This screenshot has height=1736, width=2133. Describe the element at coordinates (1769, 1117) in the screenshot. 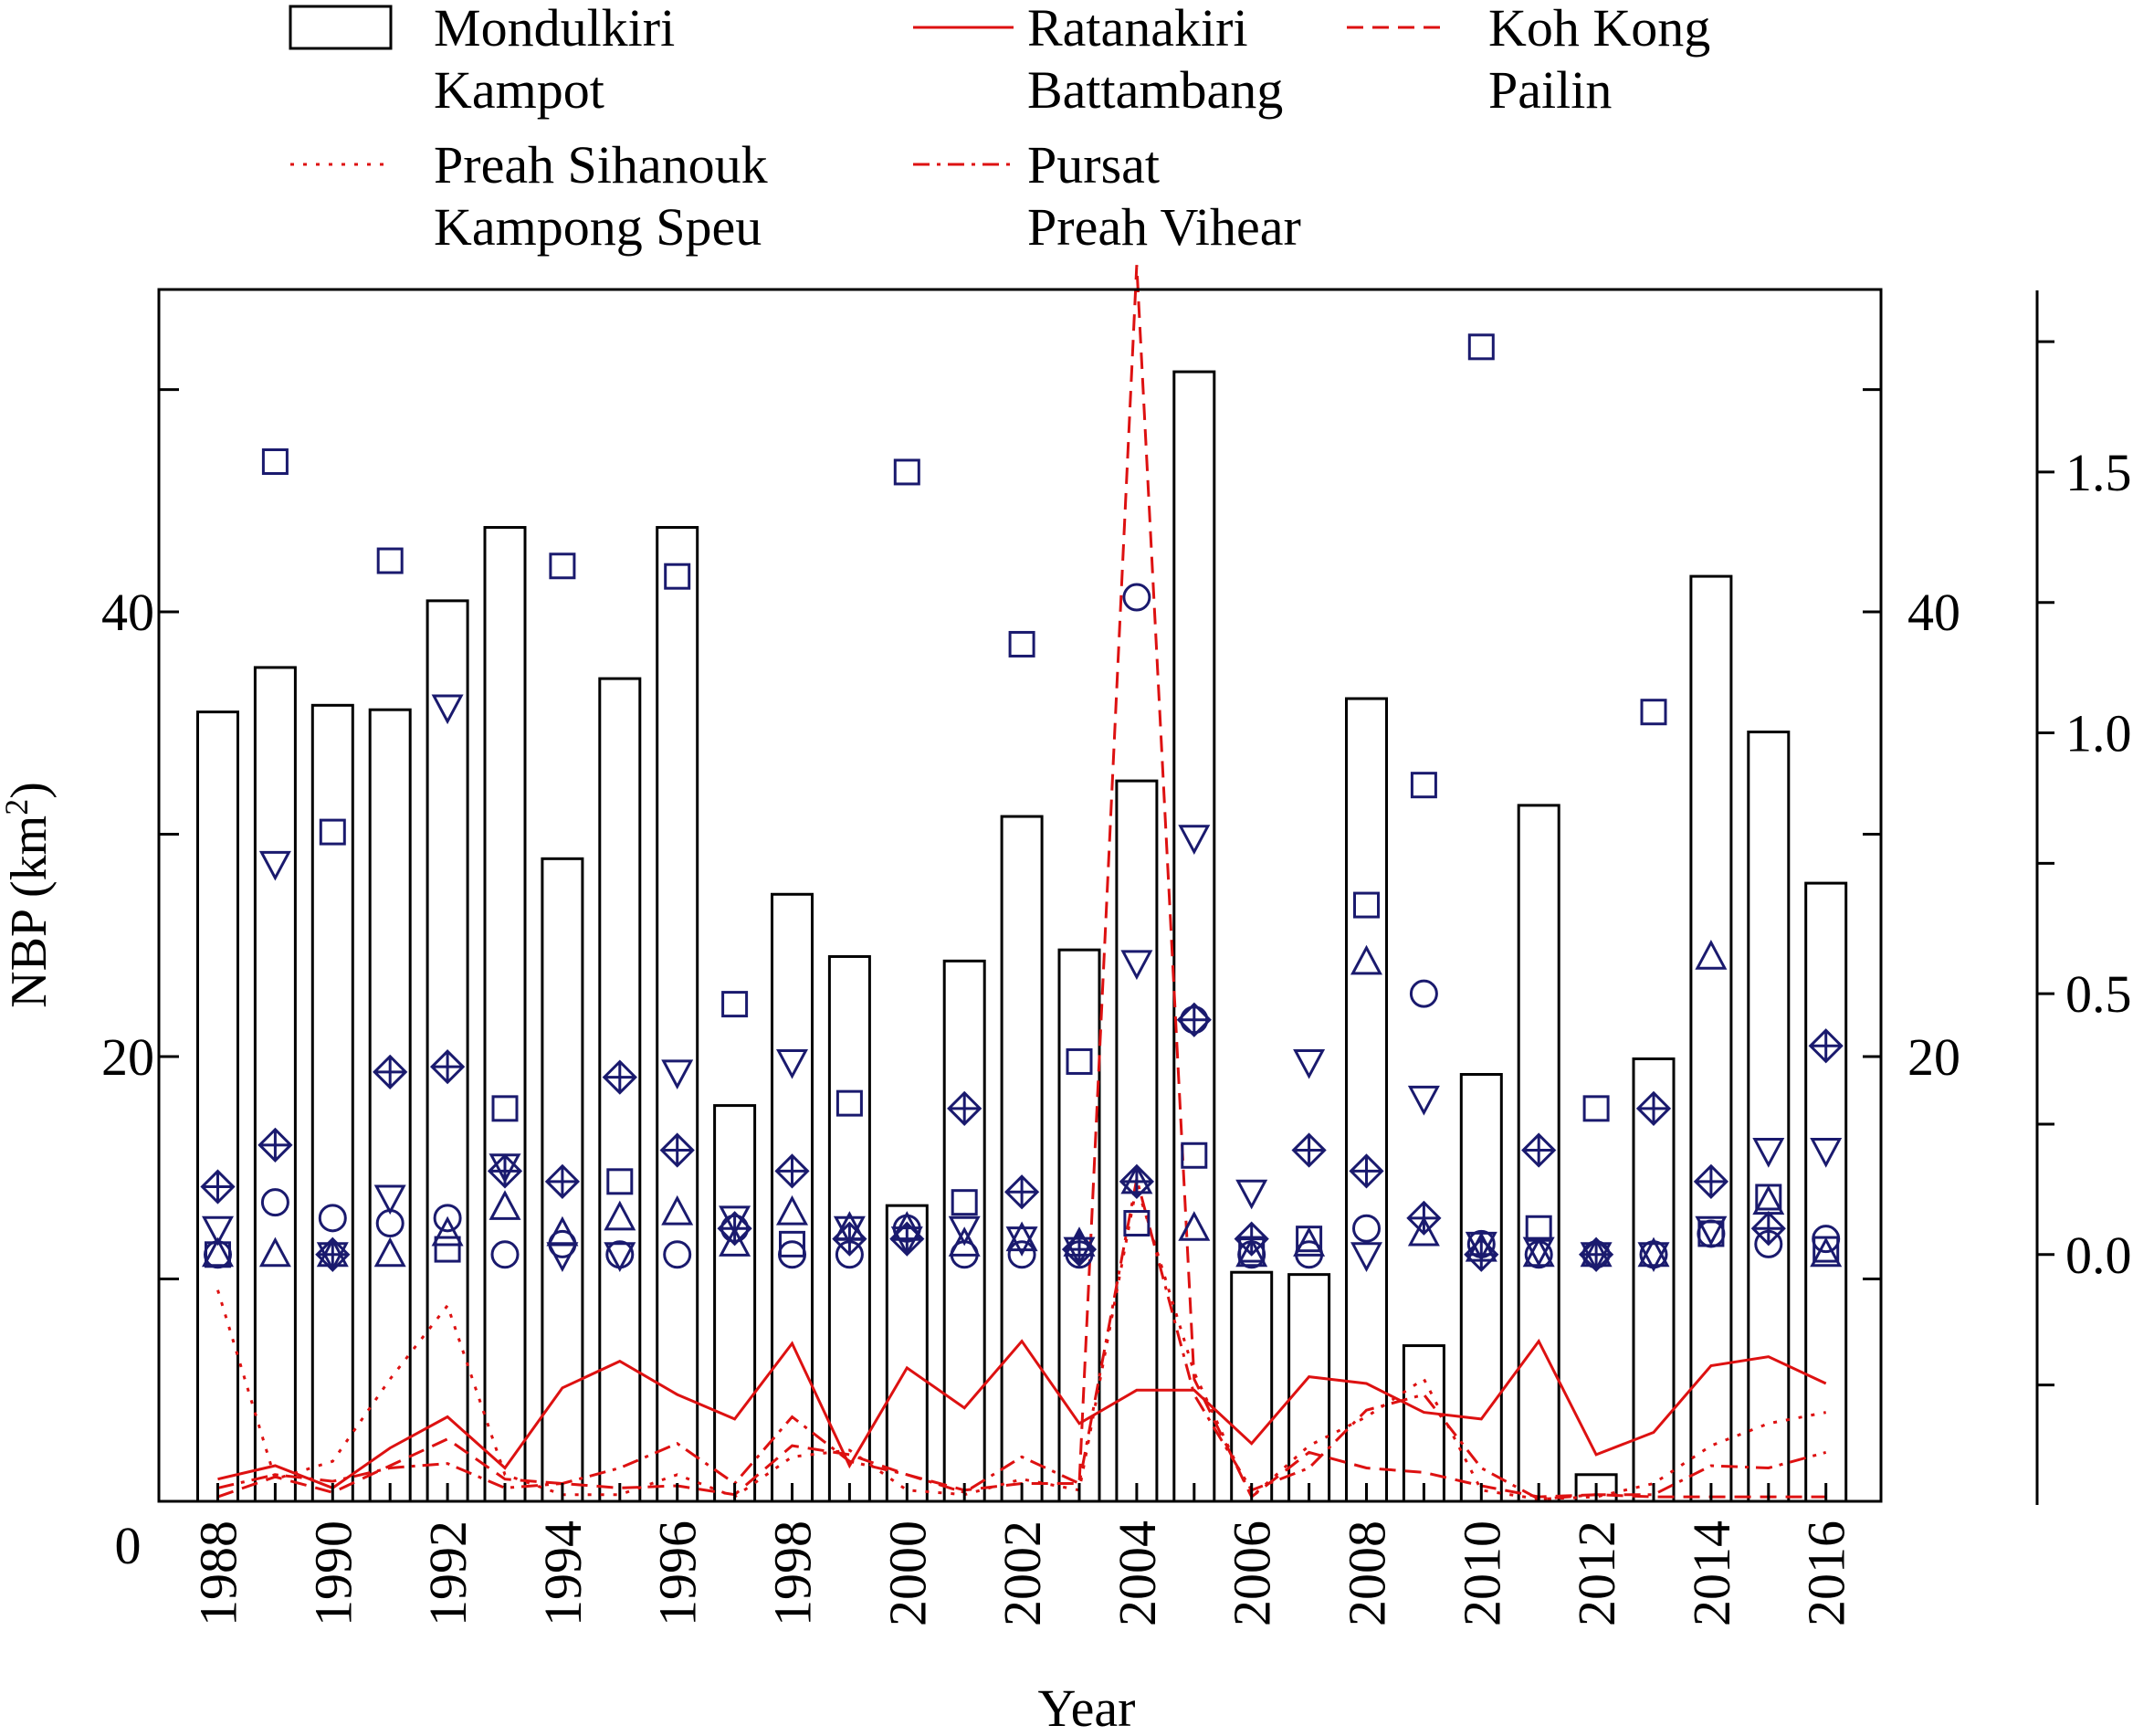

I see `bar-mondulkiri-2015` at that location.